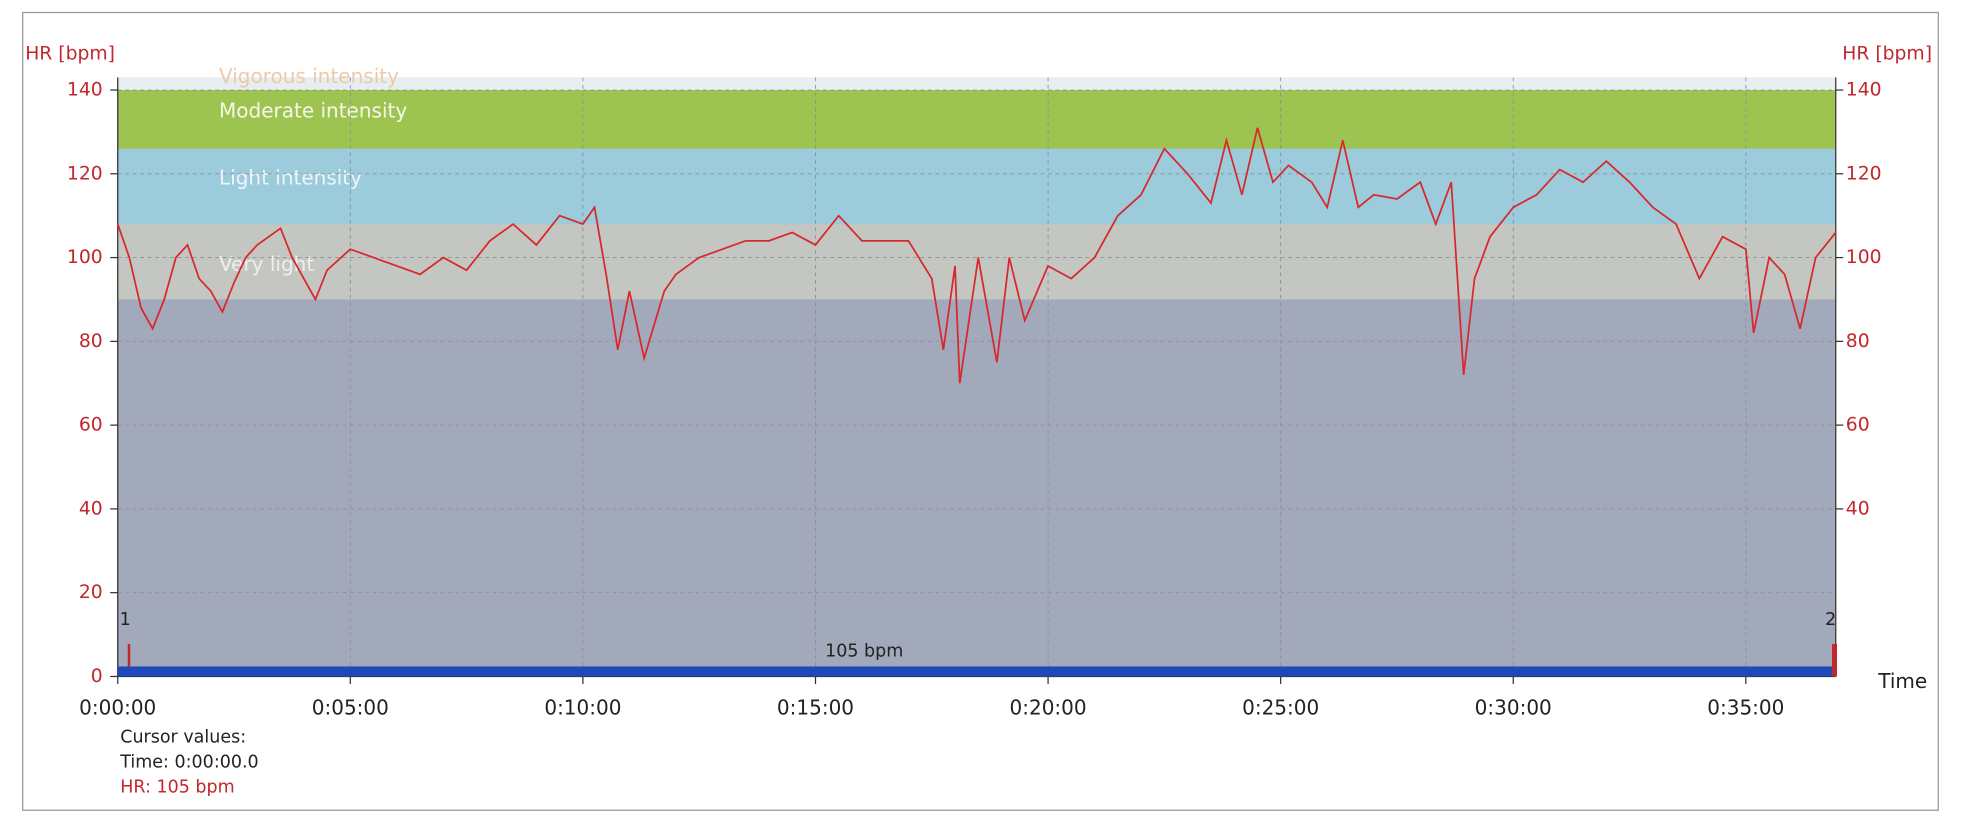 This screenshot has width=1961, height=814. What do you see at coordinates (97, 676) in the screenshot?
I see `y-tick-label: 0` at bounding box center [97, 676].